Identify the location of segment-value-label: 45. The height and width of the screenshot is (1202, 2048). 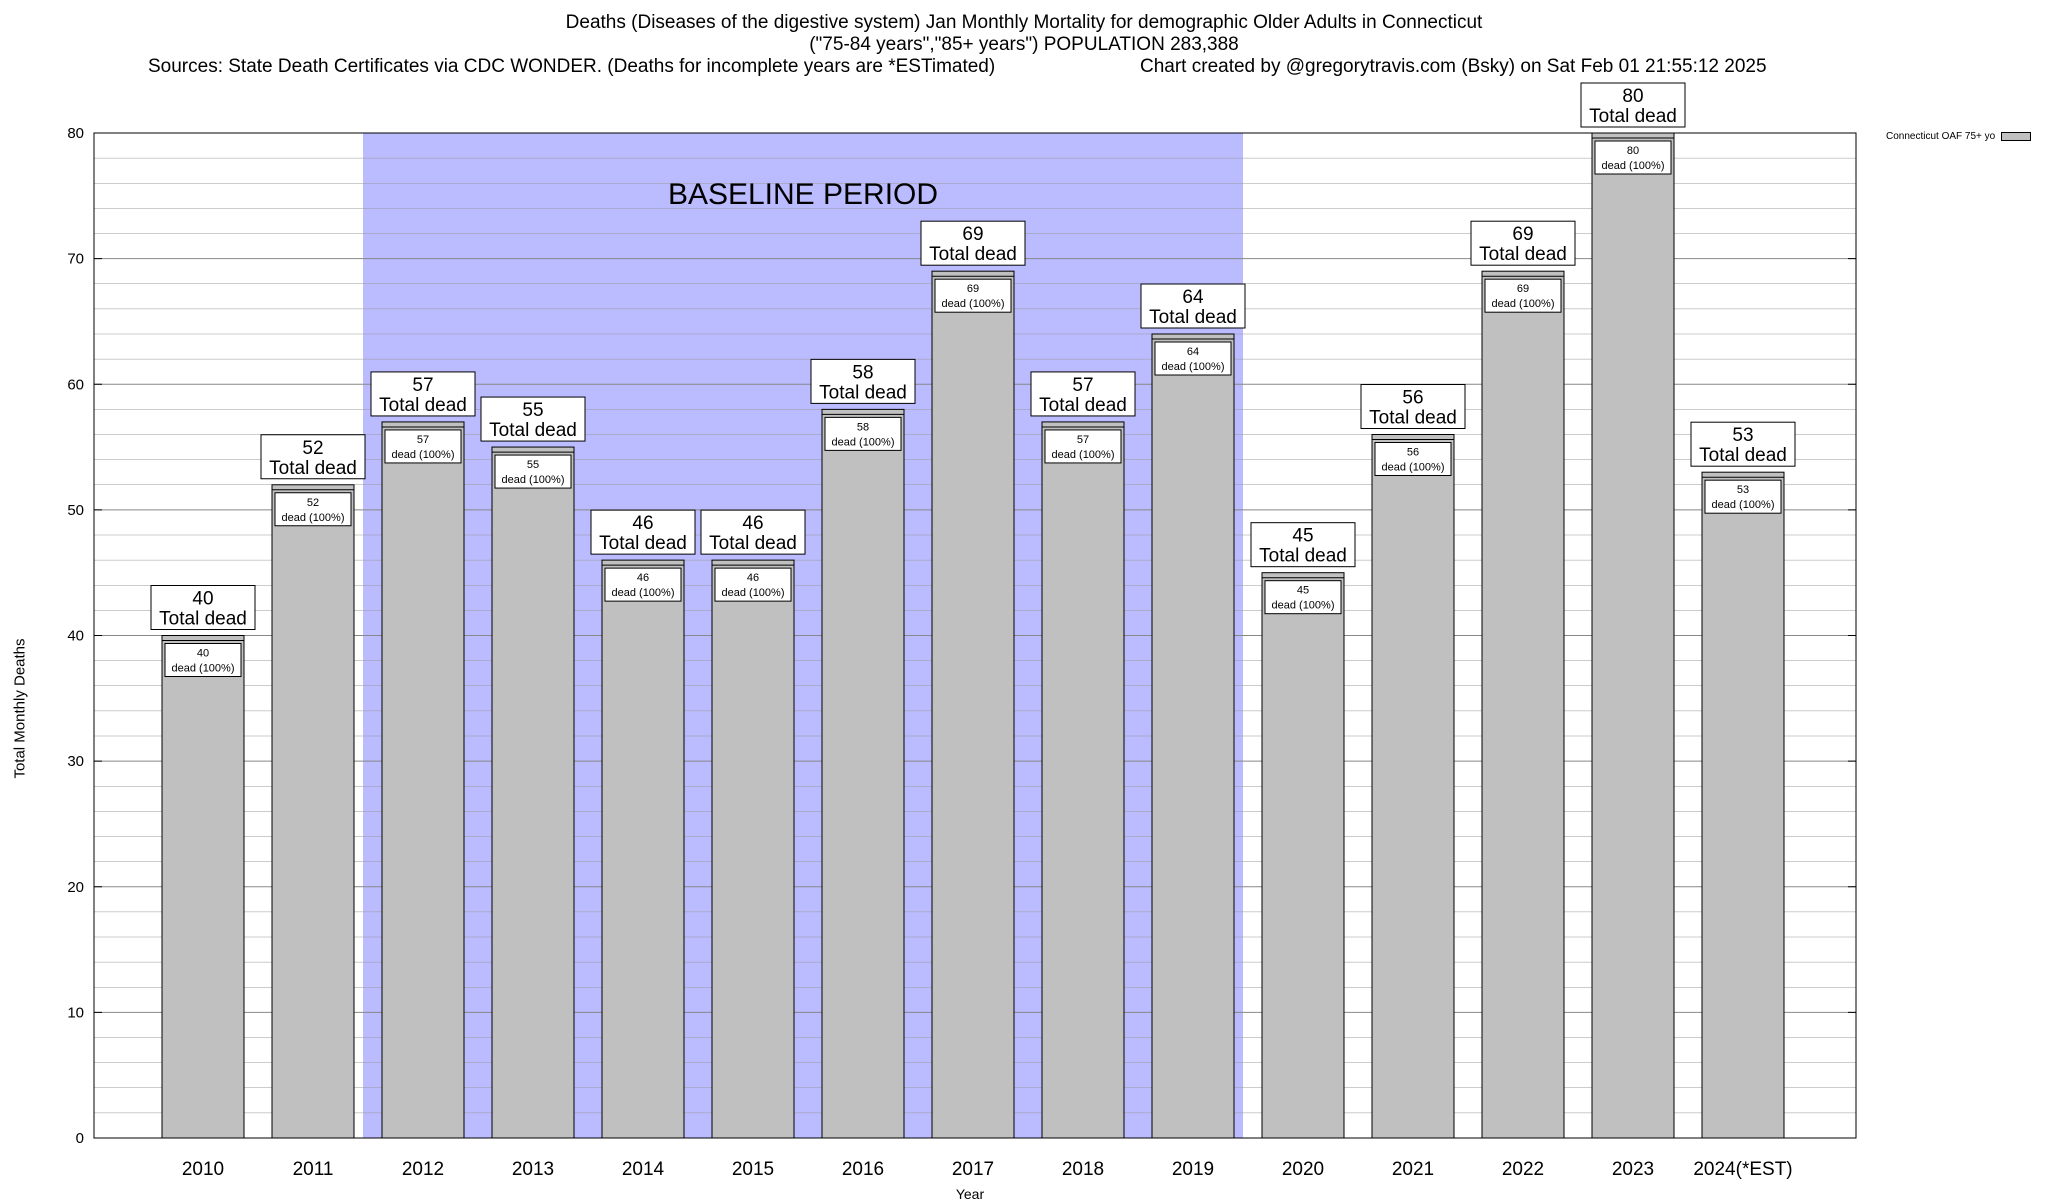
(1303, 591).